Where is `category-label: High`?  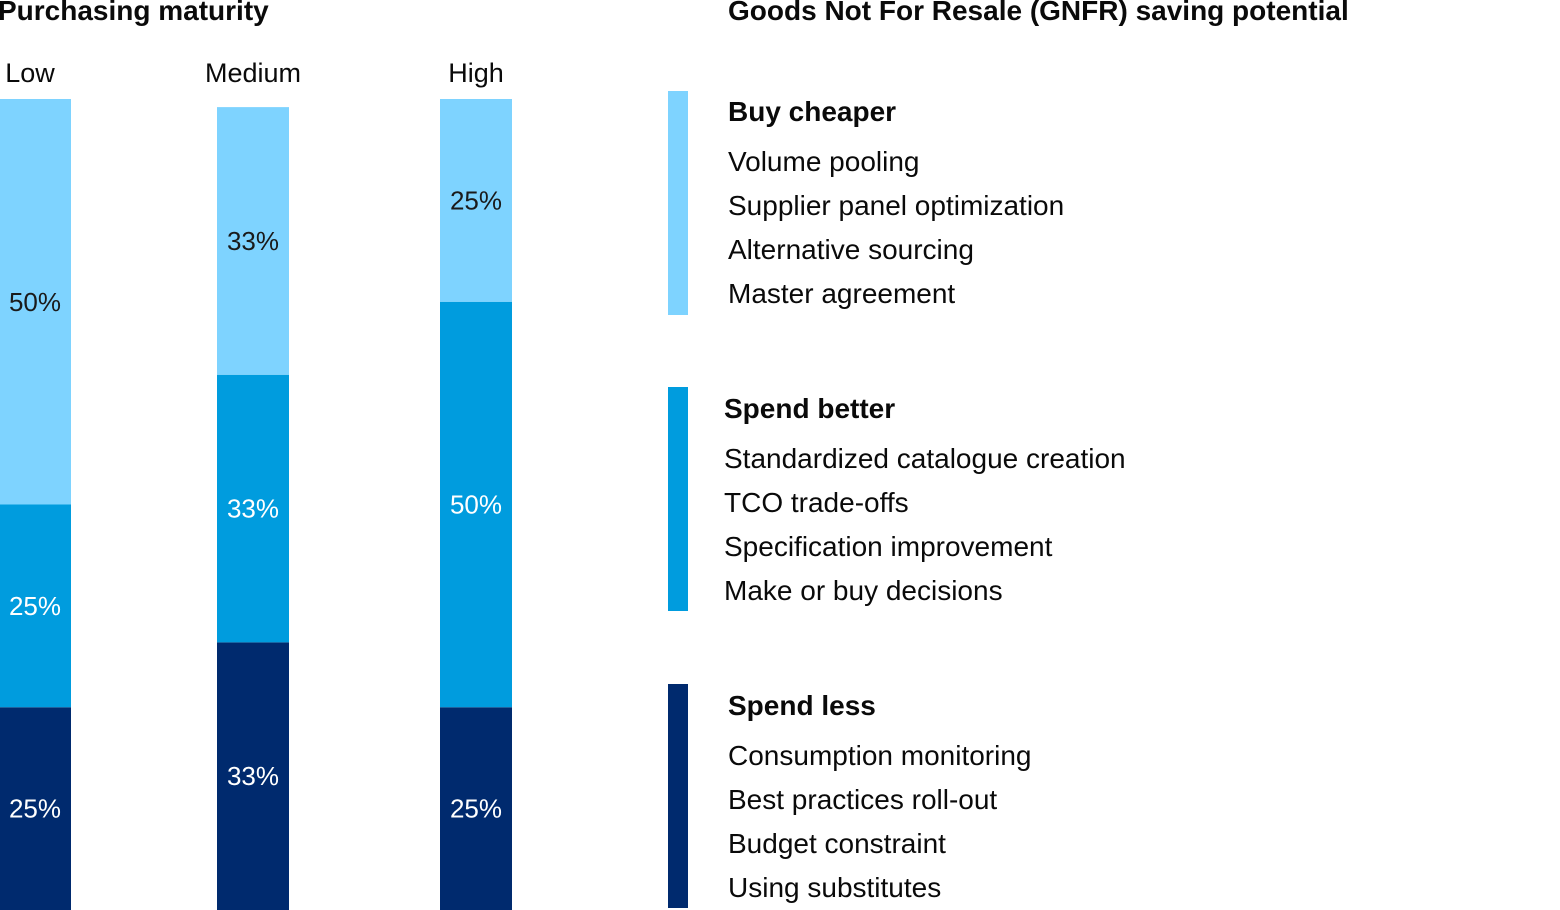 category-label: High is located at coordinates (476, 73).